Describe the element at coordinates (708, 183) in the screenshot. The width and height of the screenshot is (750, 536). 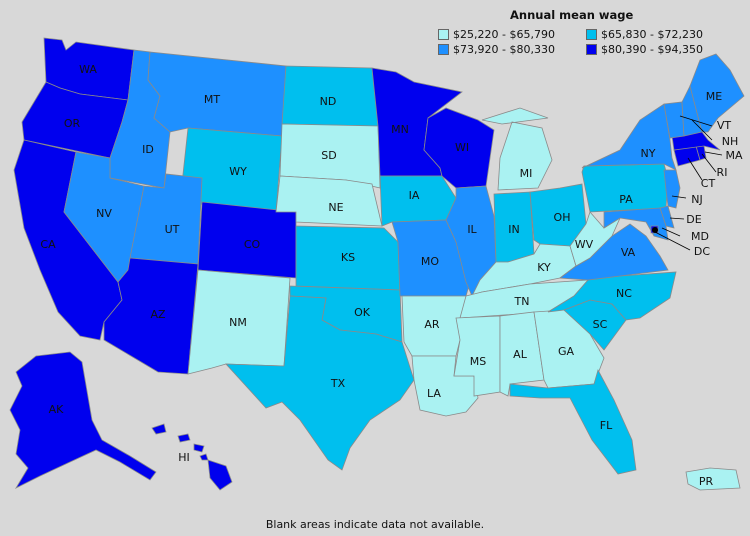
I see `svg-text: CT` at that location.